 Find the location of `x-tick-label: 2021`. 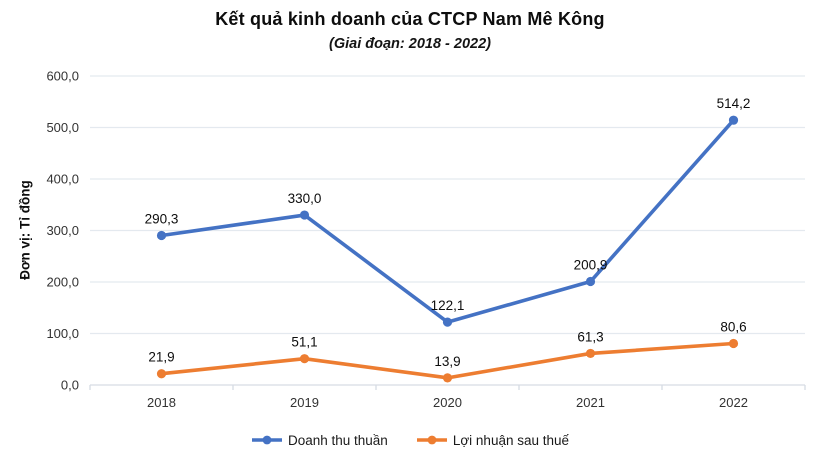

x-tick-label: 2021 is located at coordinates (590, 402).